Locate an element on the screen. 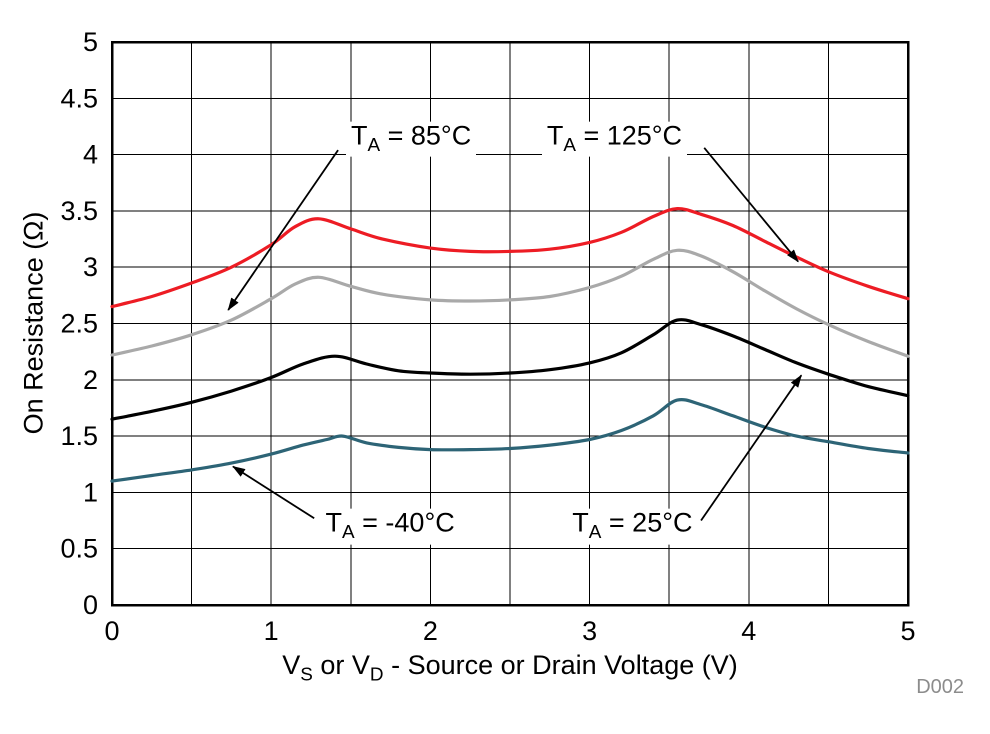 This screenshot has width=990, height=734. x-axis-title-subscript: D is located at coordinates (376, 675).